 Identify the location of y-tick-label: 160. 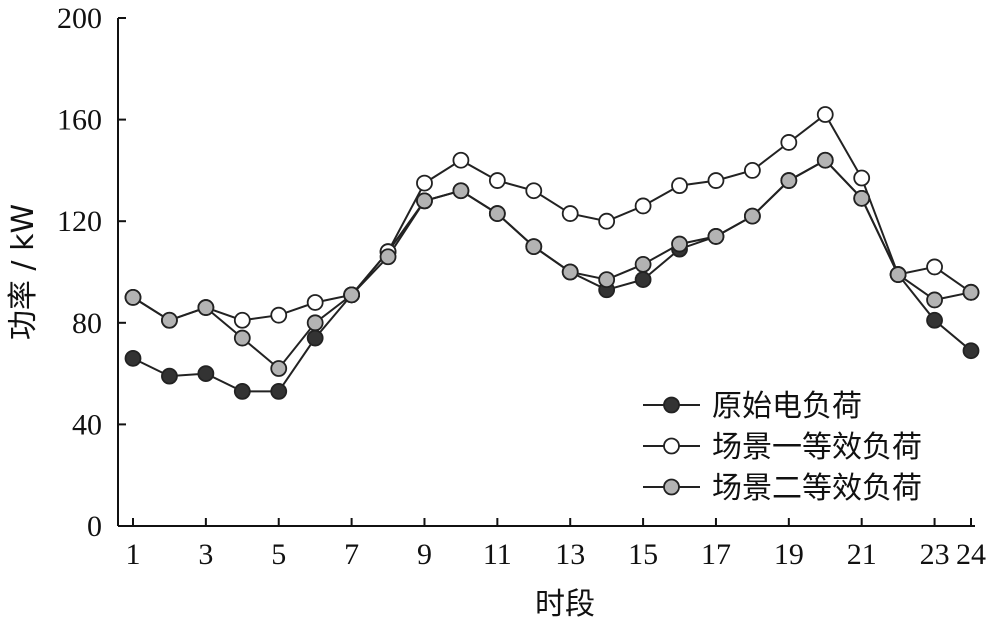
(79, 120).